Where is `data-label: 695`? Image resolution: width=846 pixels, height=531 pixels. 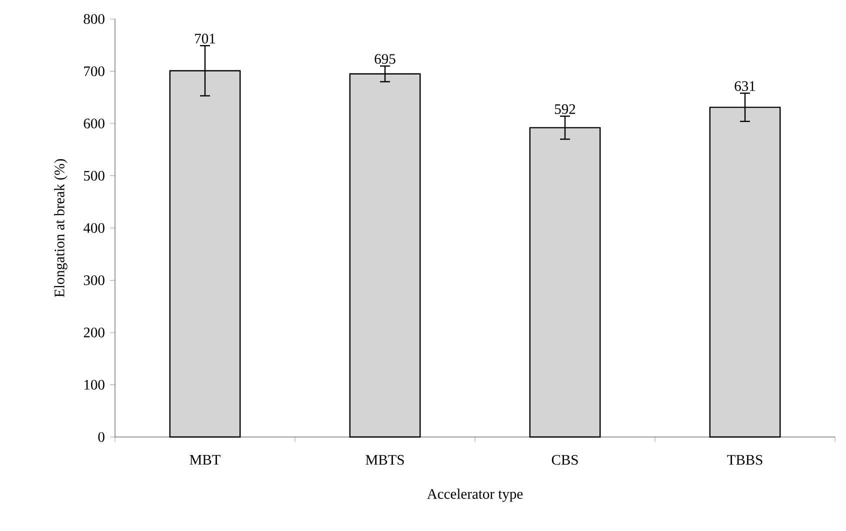 data-label: 695 is located at coordinates (385, 59).